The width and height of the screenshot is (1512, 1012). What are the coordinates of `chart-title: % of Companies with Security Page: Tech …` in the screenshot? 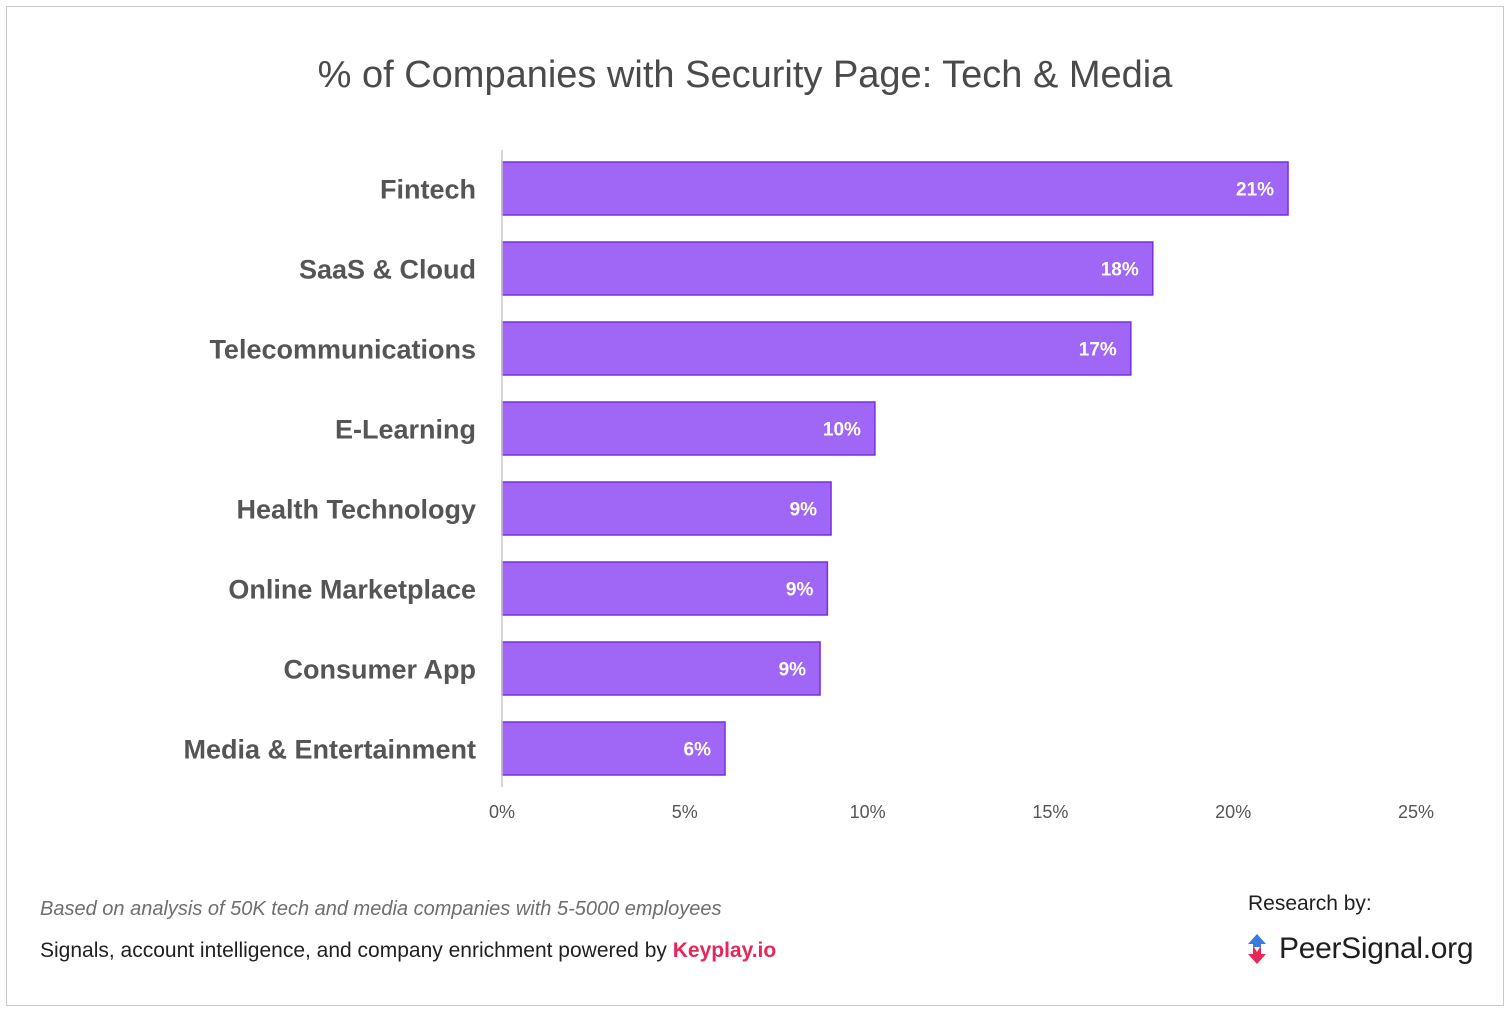 It's located at (745, 75).